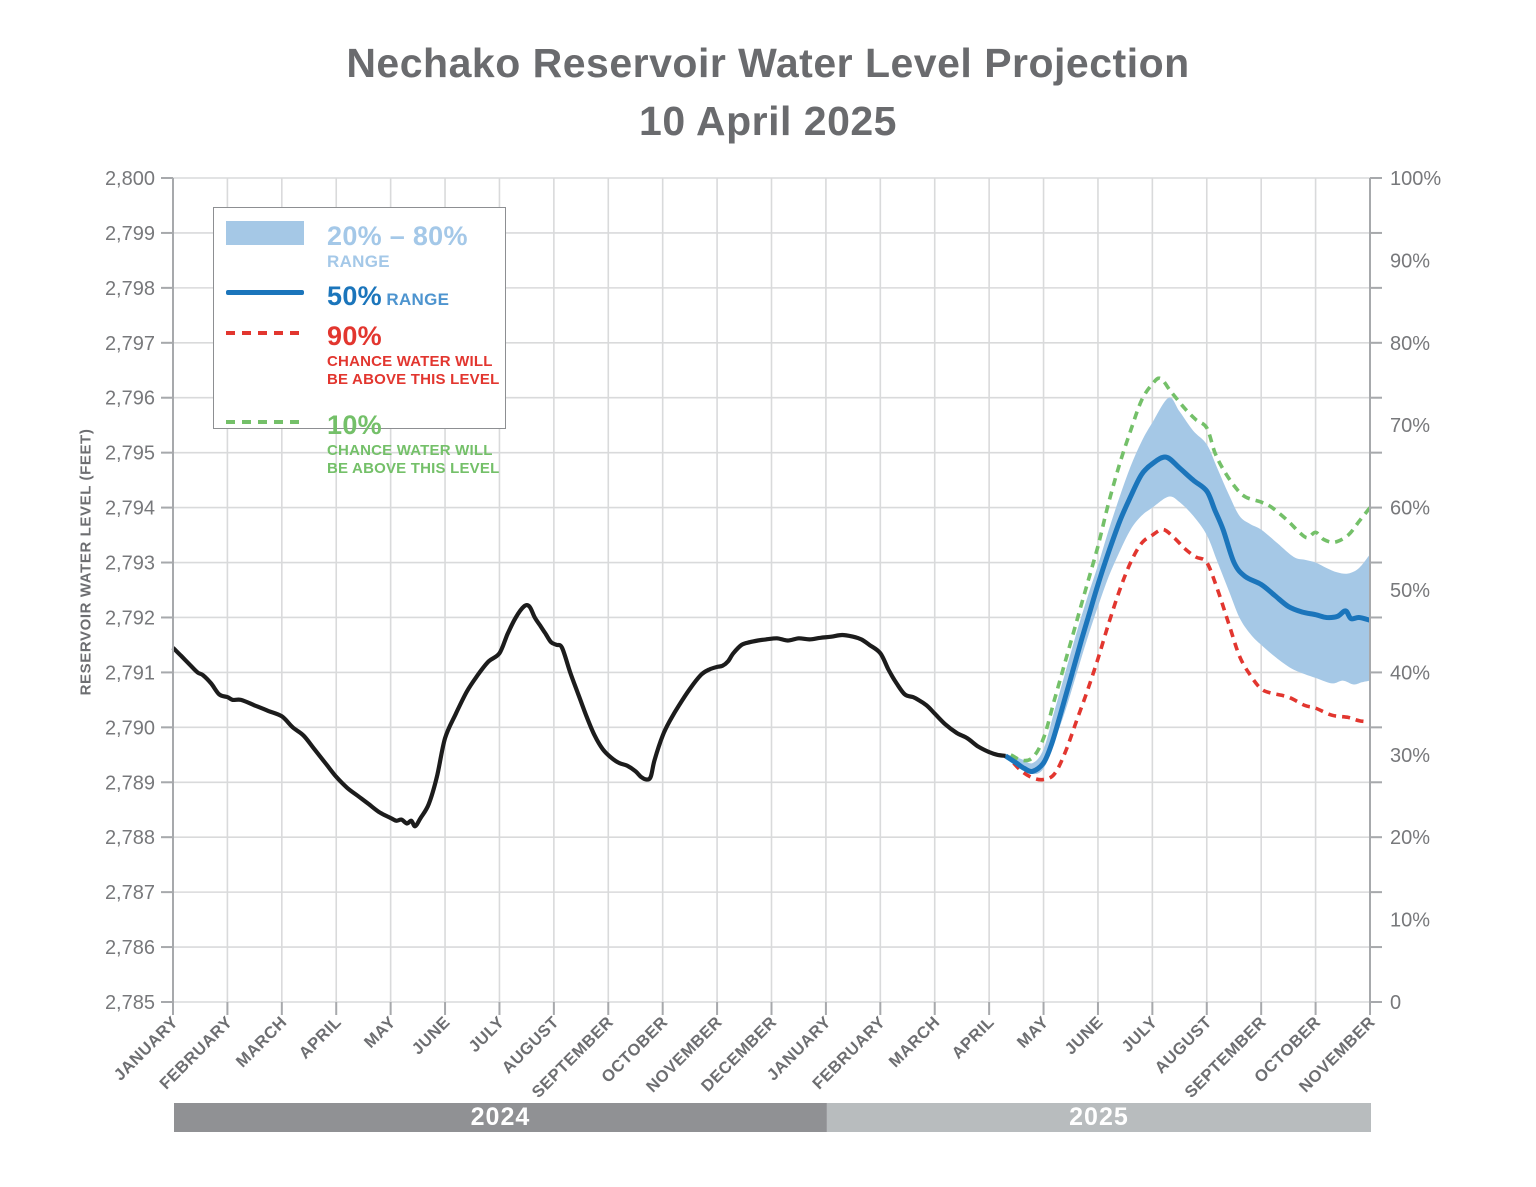 The width and height of the screenshot is (1536, 1187). What do you see at coordinates (130, 399) in the screenshot?
I see `svg-text: 2,796` at bounding box center [130, 399].